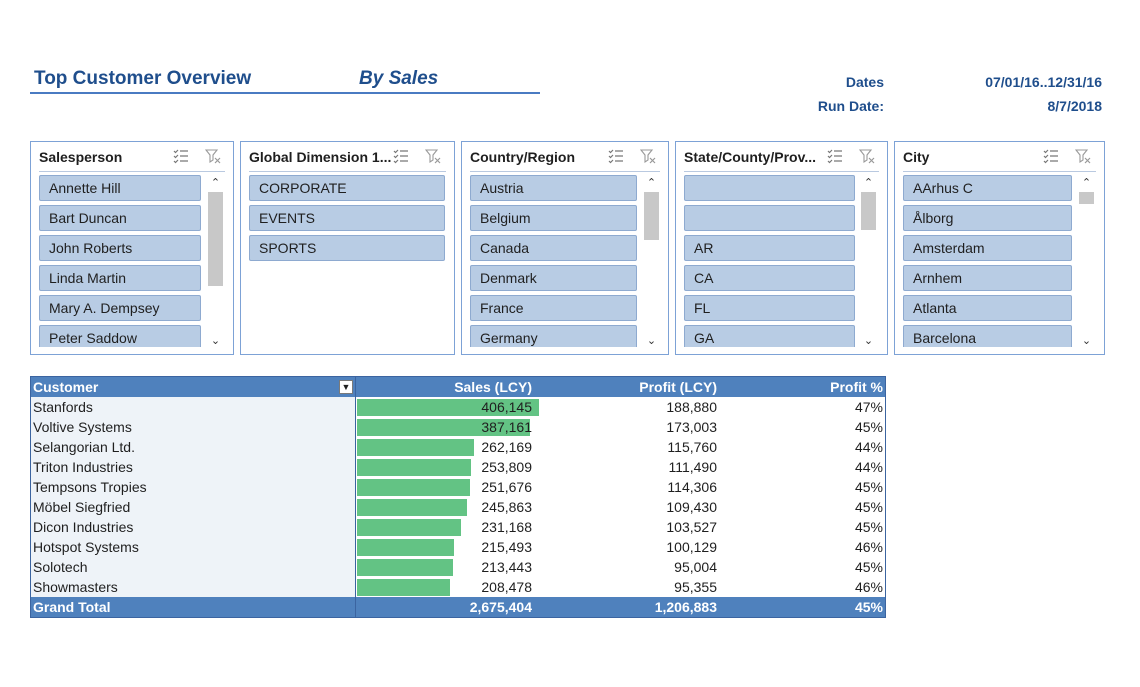  Describe the element at coordinates (120, 218) in the screenshot. I see `slicer-item: Bart Duncan` at that location.